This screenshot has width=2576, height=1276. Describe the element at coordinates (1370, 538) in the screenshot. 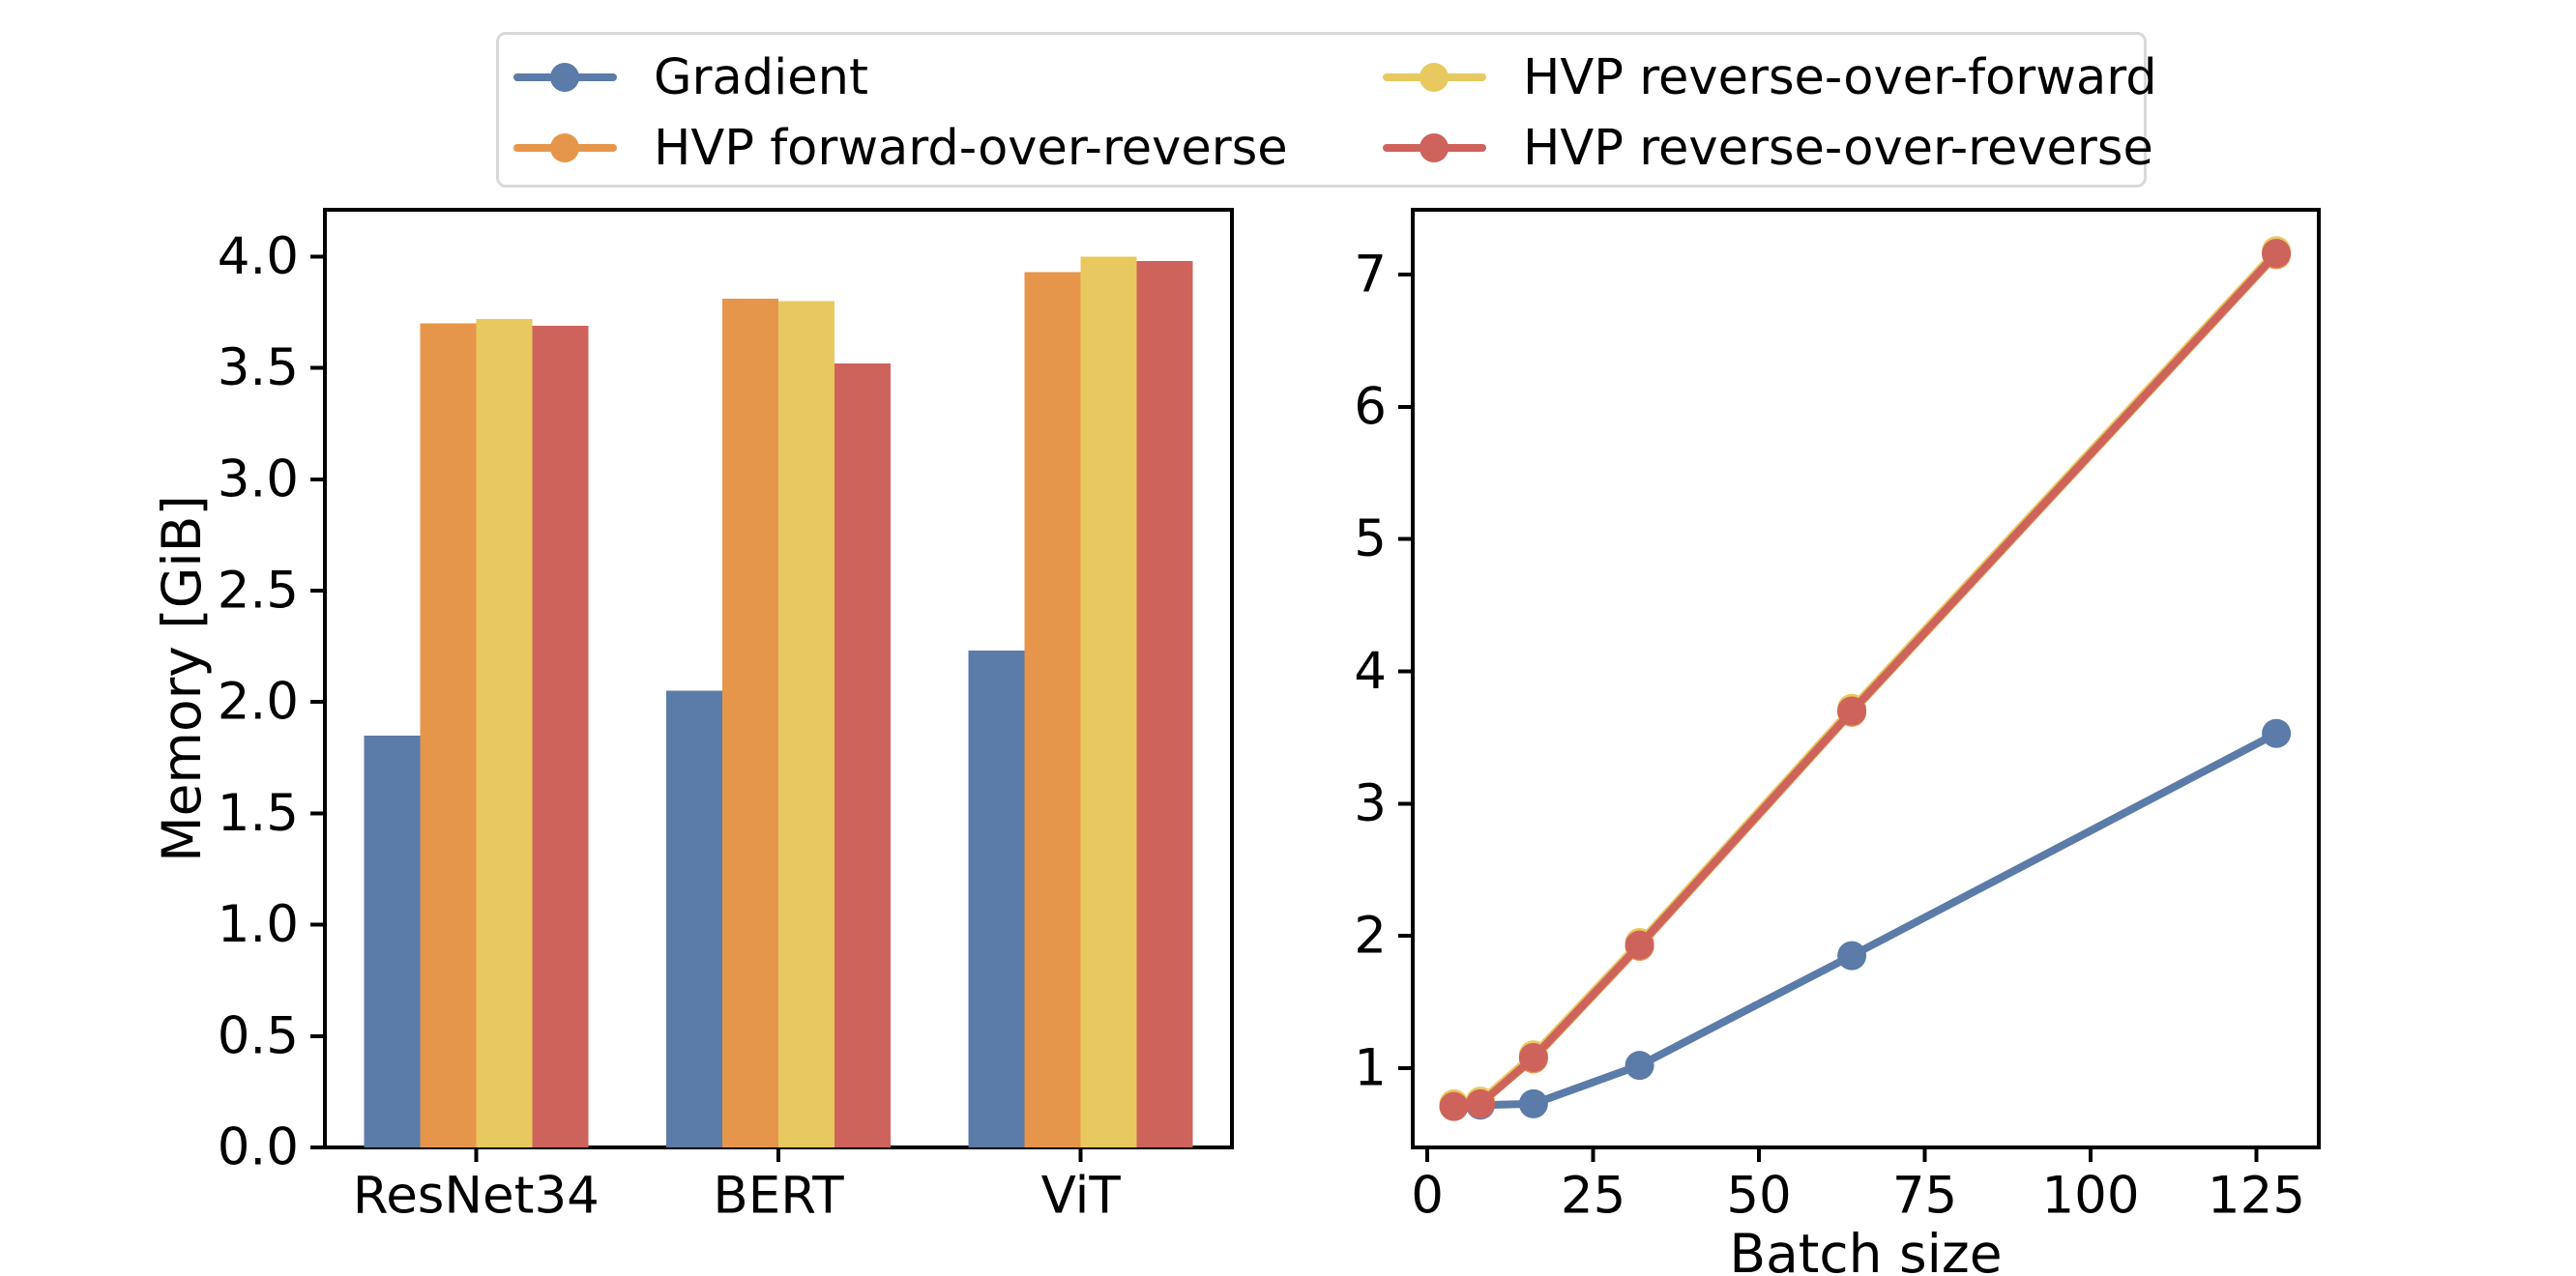

I see `y-tick-label: 5` at that location.